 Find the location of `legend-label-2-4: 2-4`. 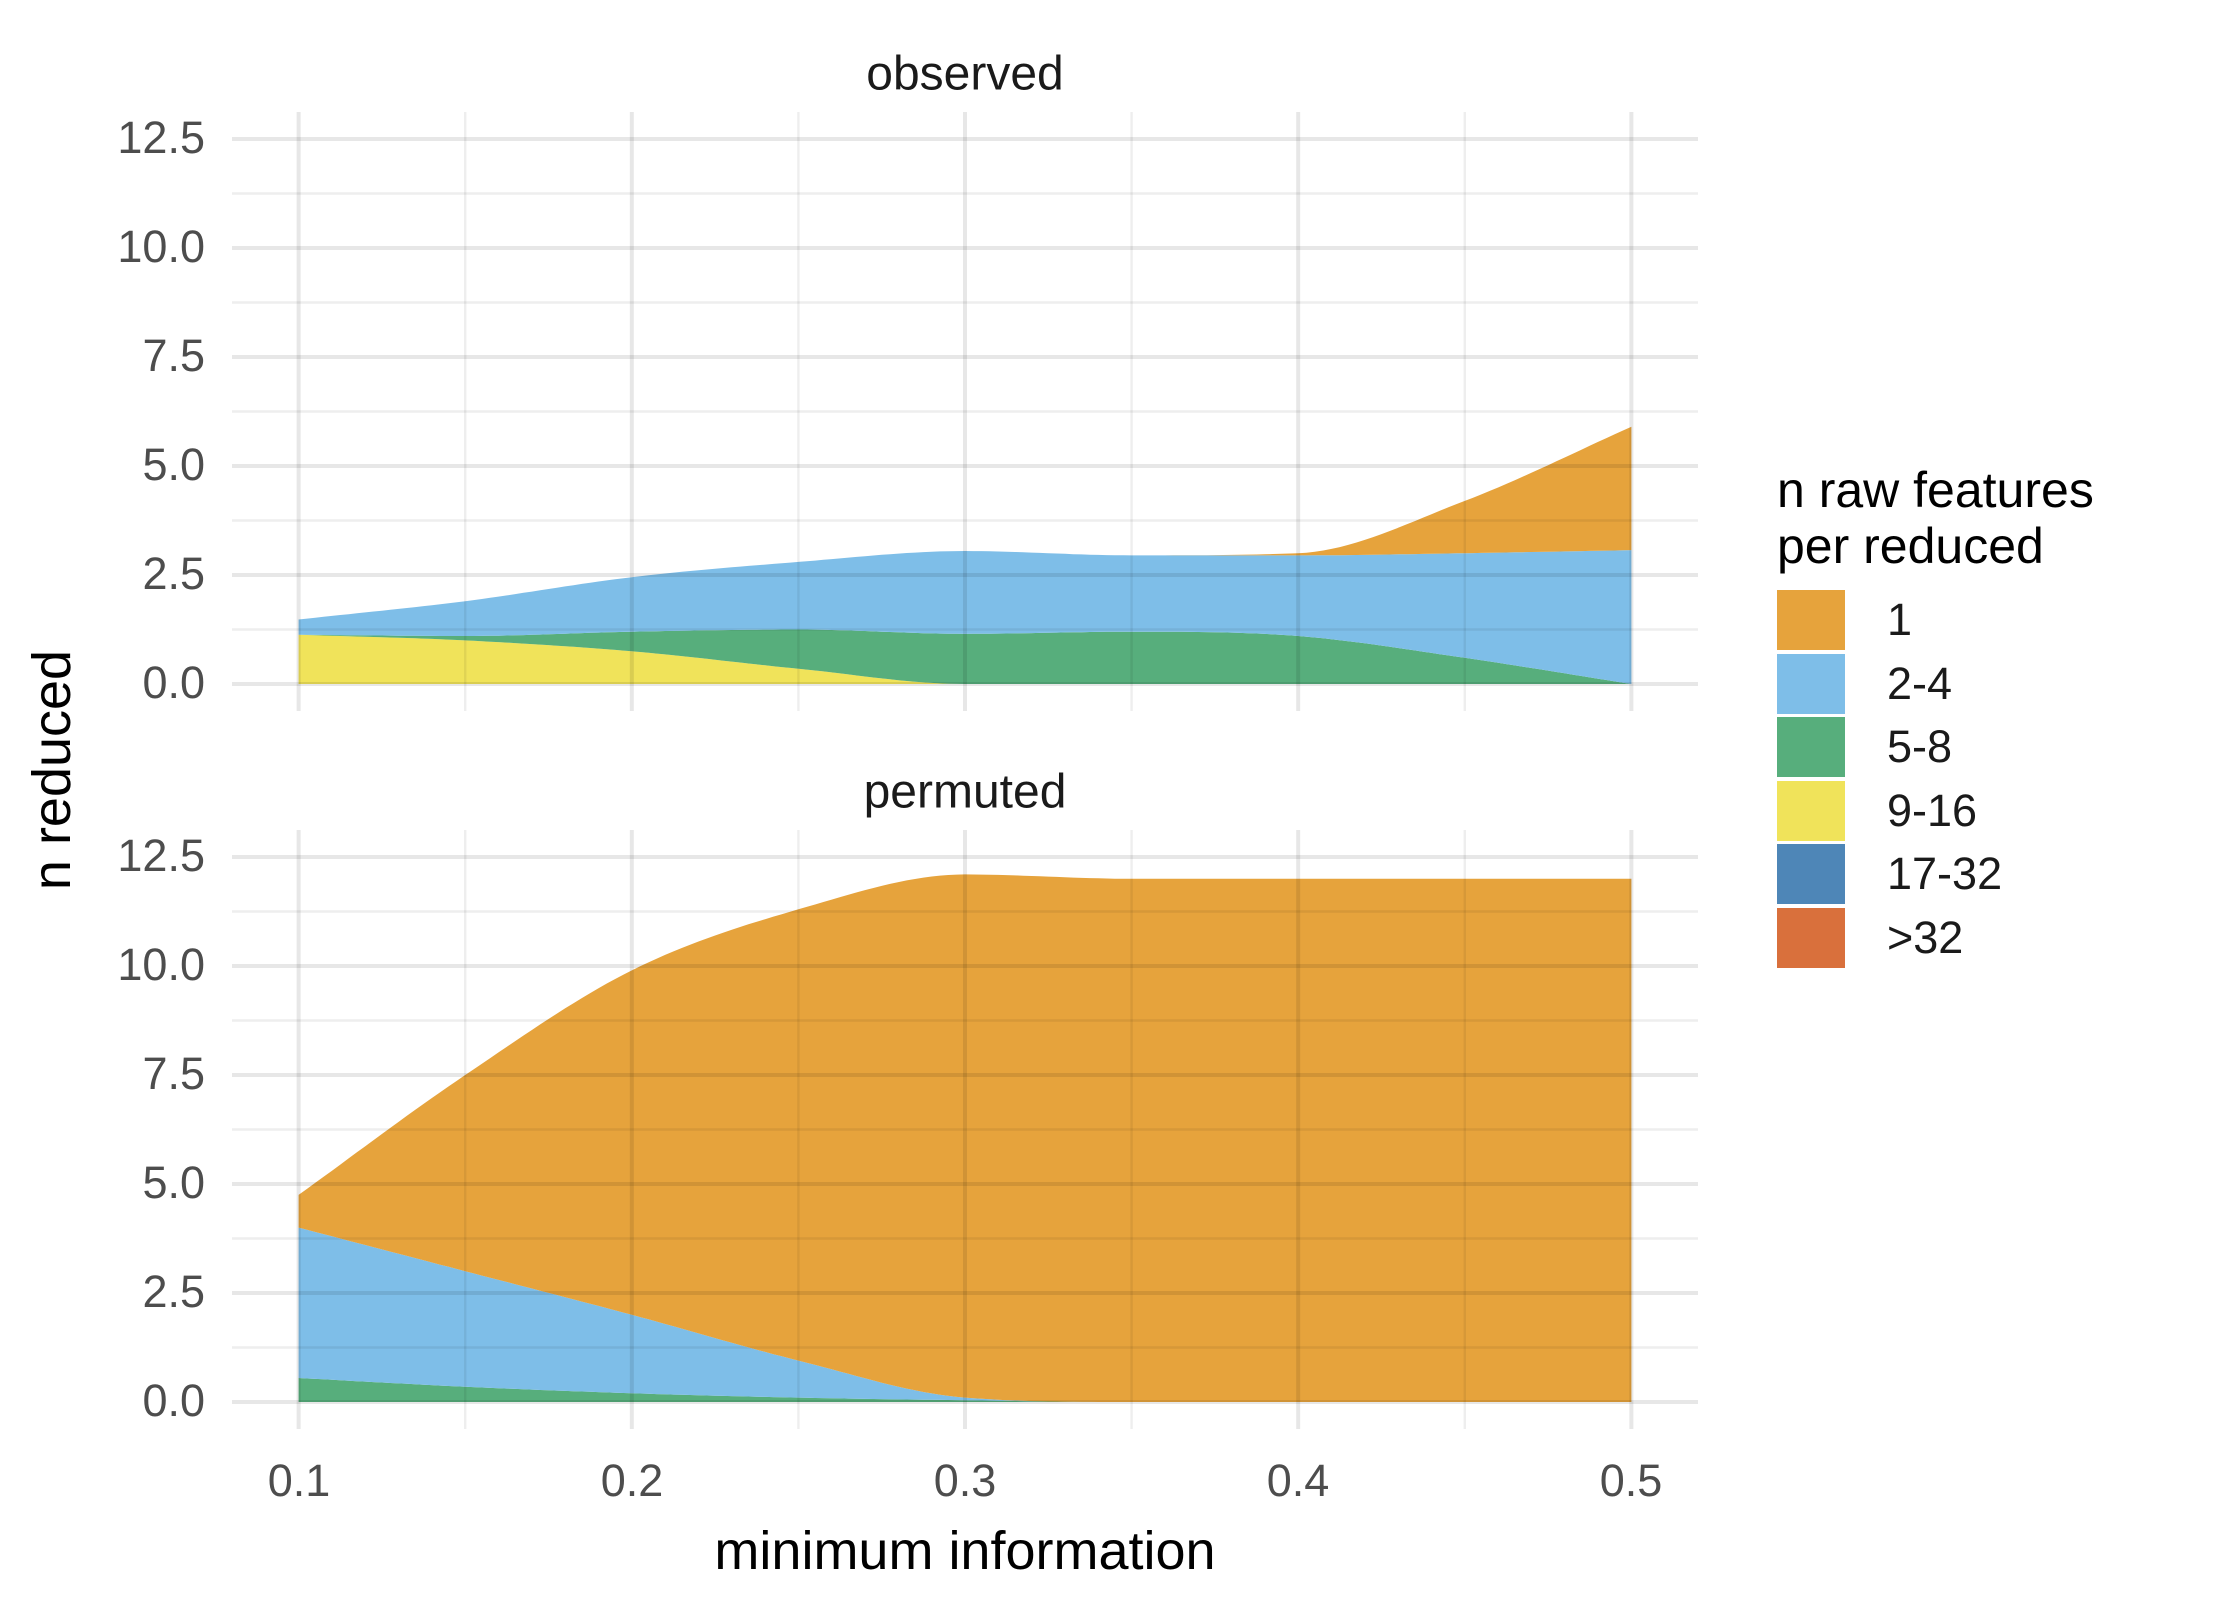

legend-label-2-4: 2-4 is located at coordinates (1920, 683).